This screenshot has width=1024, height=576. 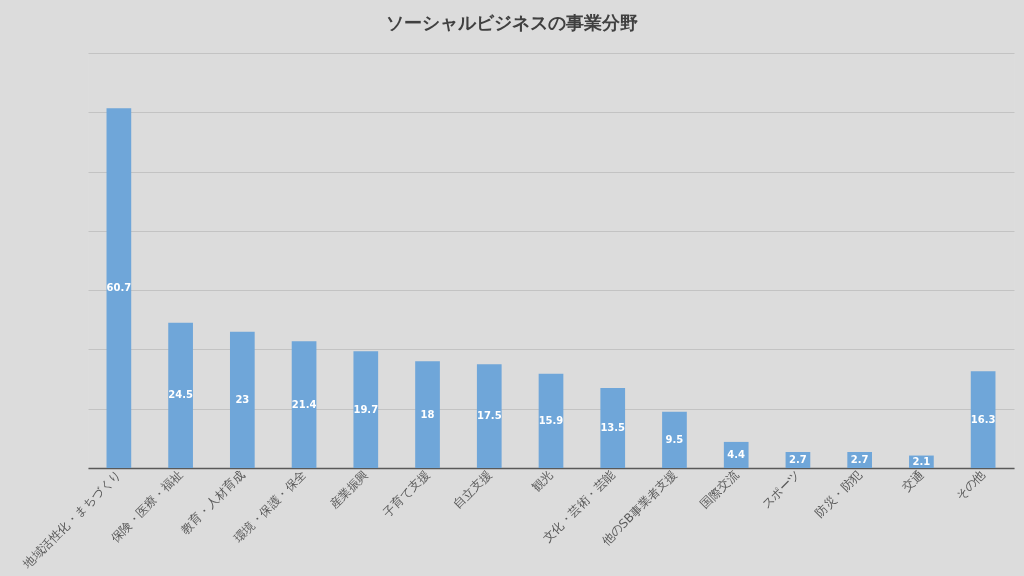 I want to click on data-label: 21.4, so click(x=304, y=404).